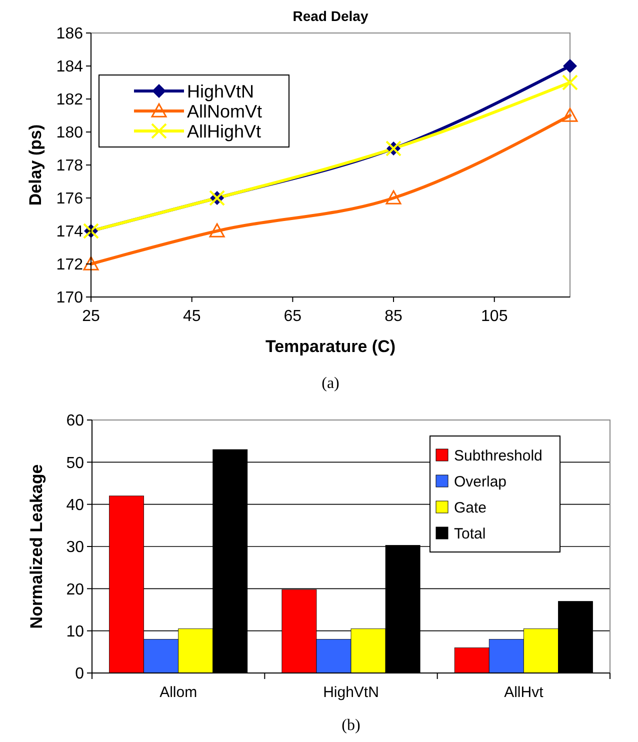 This screenshot has width=638, height=742. What do you see at coordinates (224, 111) in the screenshot?
I see `legend-label: AllNomVt` at bounding box center [224, 111].